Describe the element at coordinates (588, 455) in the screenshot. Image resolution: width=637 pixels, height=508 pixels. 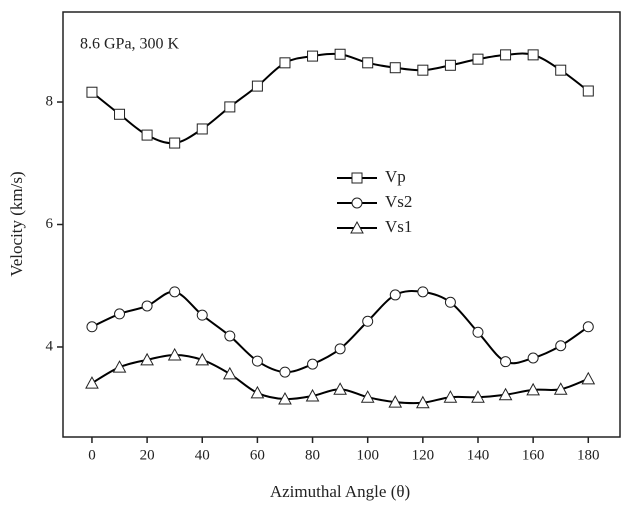
I see `x-tick-label: 180` at that location.